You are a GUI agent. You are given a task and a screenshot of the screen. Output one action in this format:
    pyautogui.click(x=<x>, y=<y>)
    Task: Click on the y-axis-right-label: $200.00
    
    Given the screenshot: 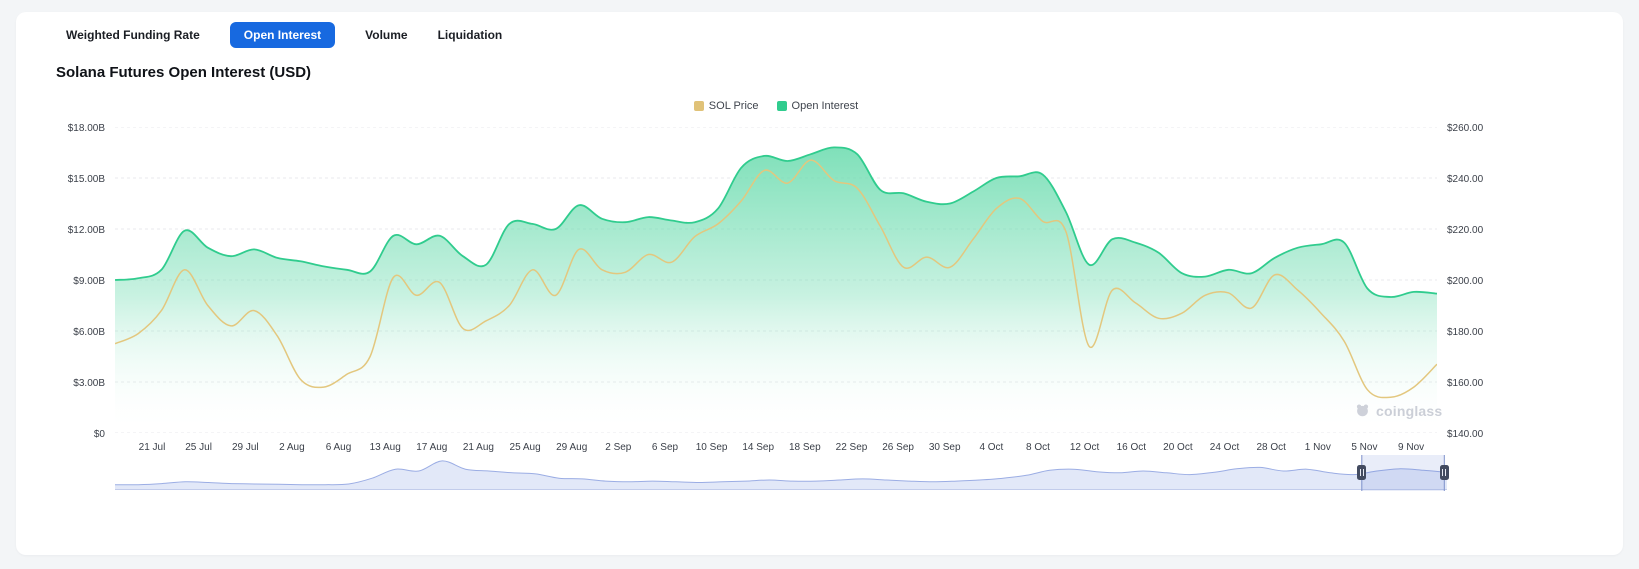 What is the action you would take?
    pyautogui.click(x=1465, y=281)
    